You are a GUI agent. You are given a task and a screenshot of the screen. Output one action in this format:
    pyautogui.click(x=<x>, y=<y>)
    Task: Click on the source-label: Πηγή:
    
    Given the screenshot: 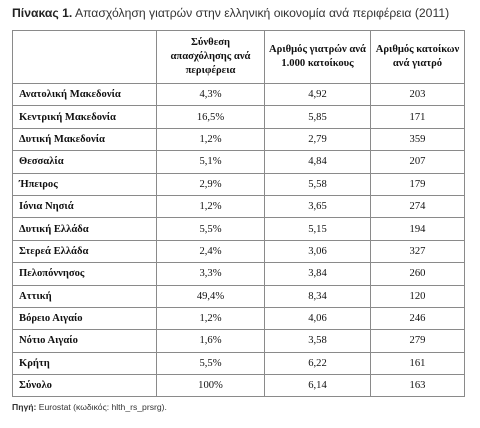 What is the action you would take?
    pyautogui.click(x=24, y=407)
    